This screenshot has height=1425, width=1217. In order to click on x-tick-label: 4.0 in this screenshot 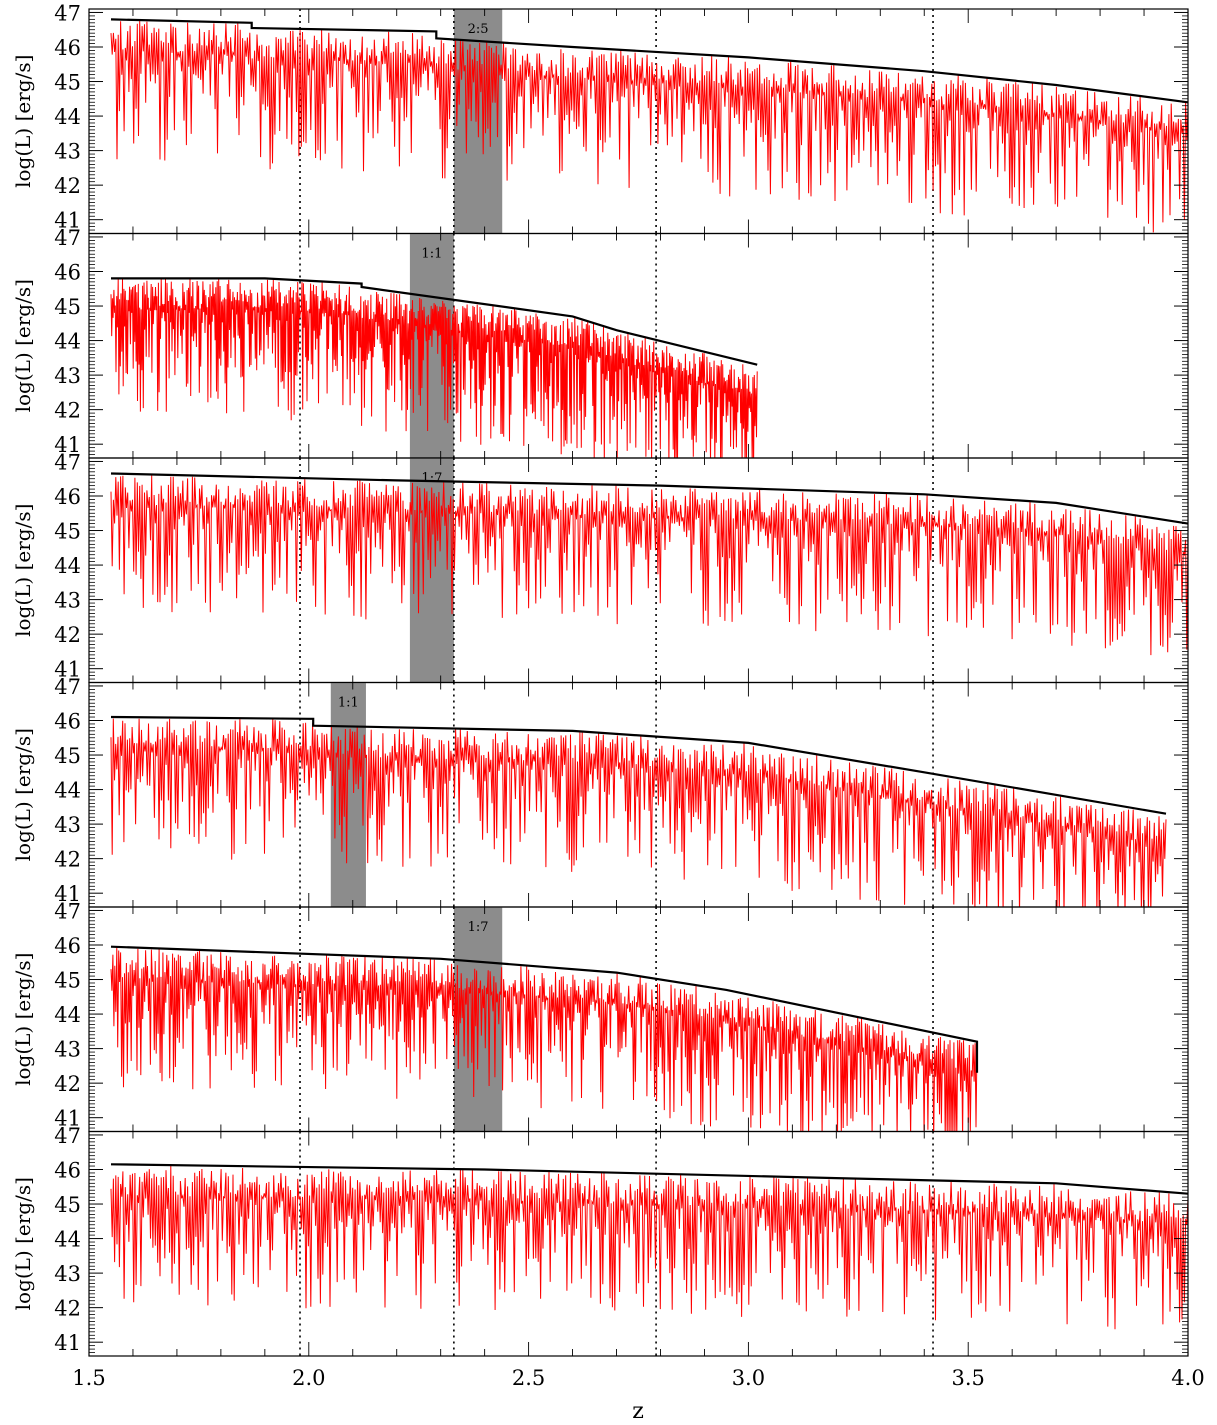, I will do `click(1187, 1378)`.